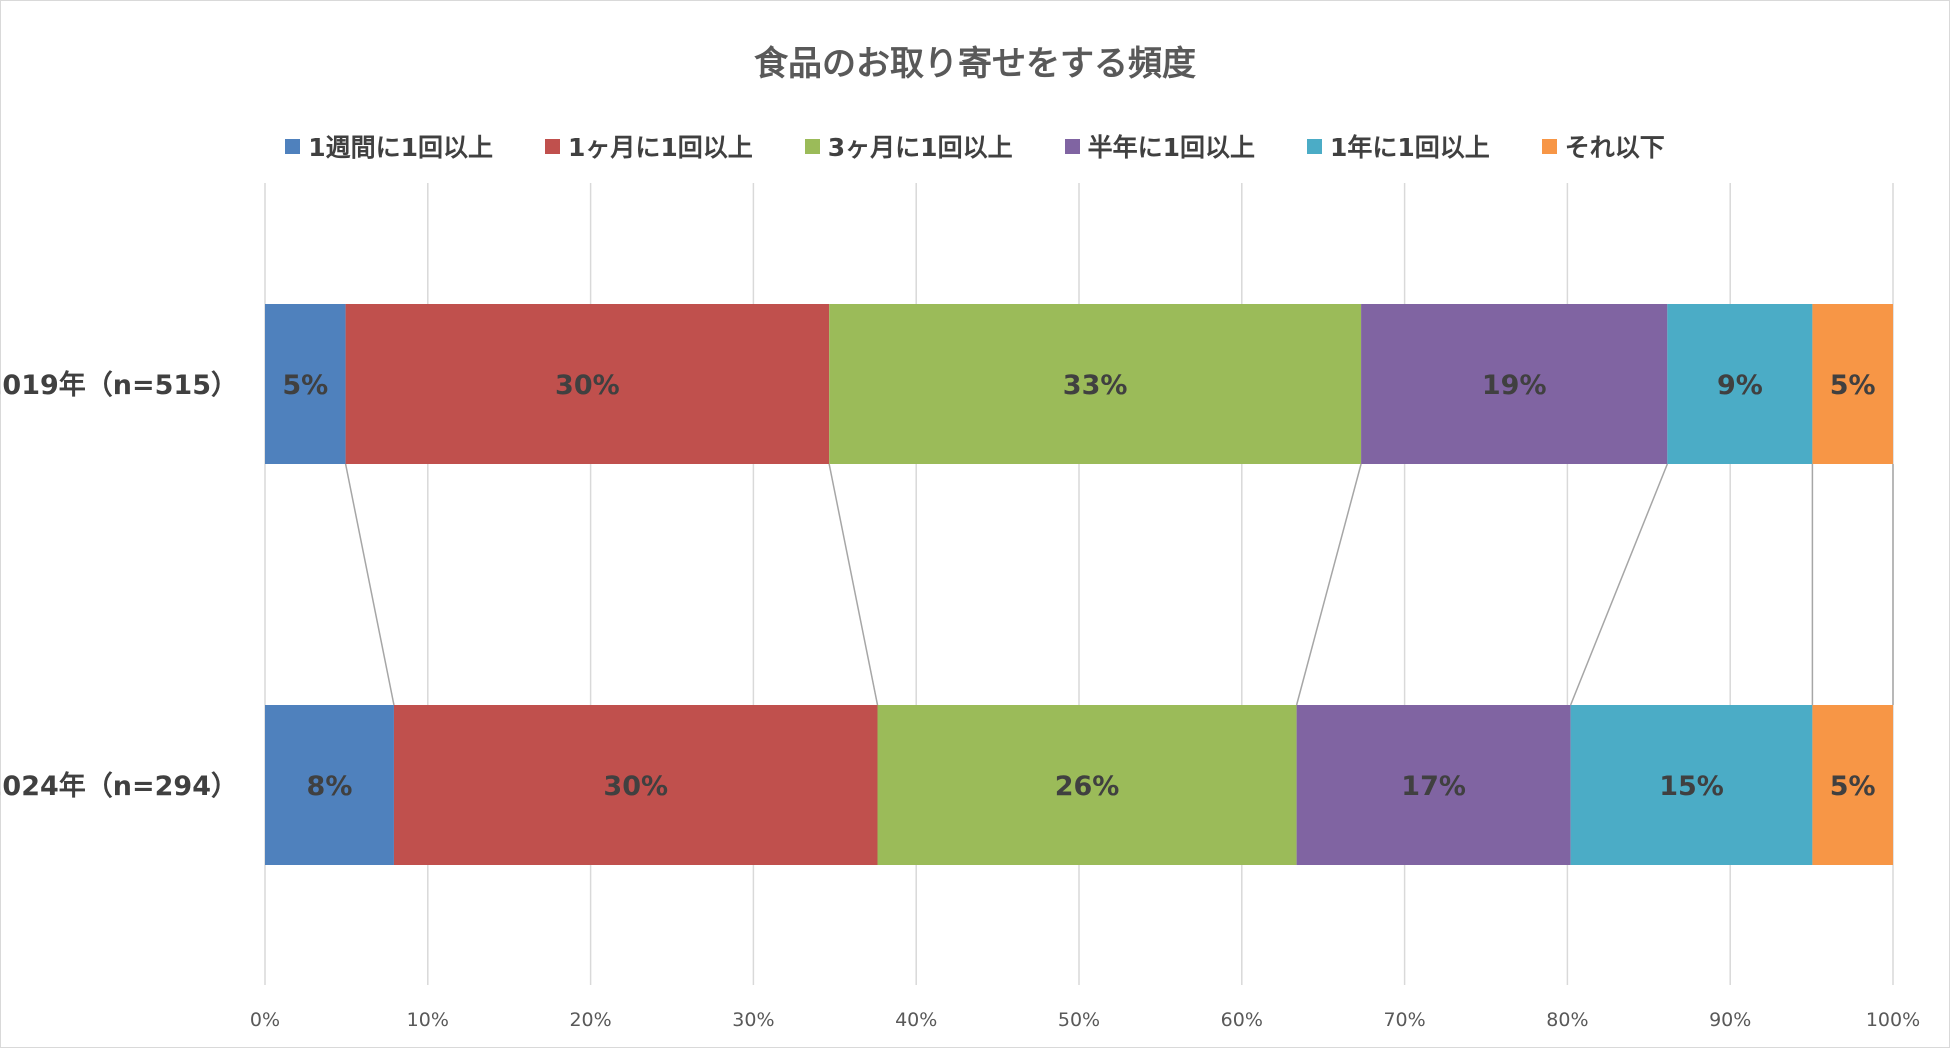 This screenshot has width=1950, height=1048. I want to click on x-tick-label: 20%, so click(590, 1020).